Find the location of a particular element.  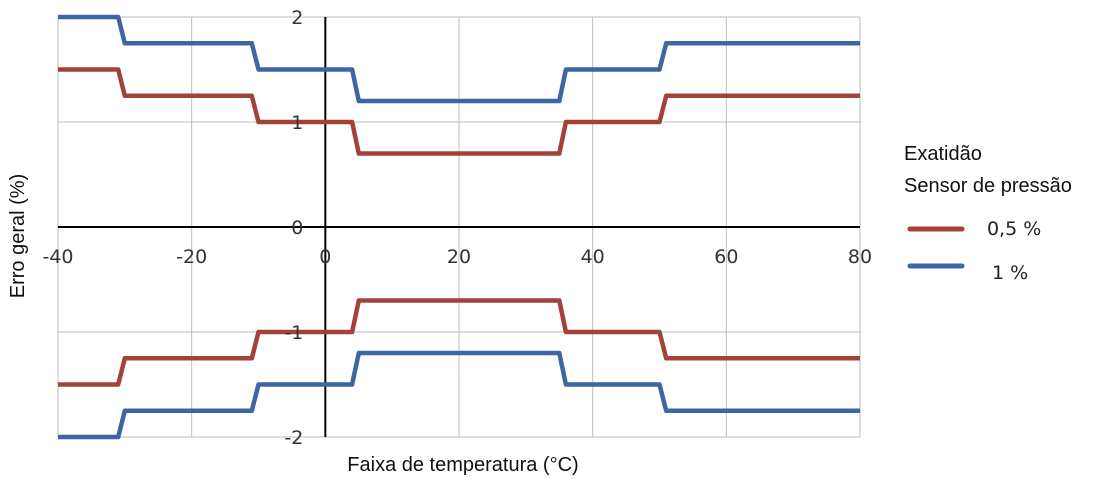

y-tick-label--2: -2 is located at coordinates (293, 438).